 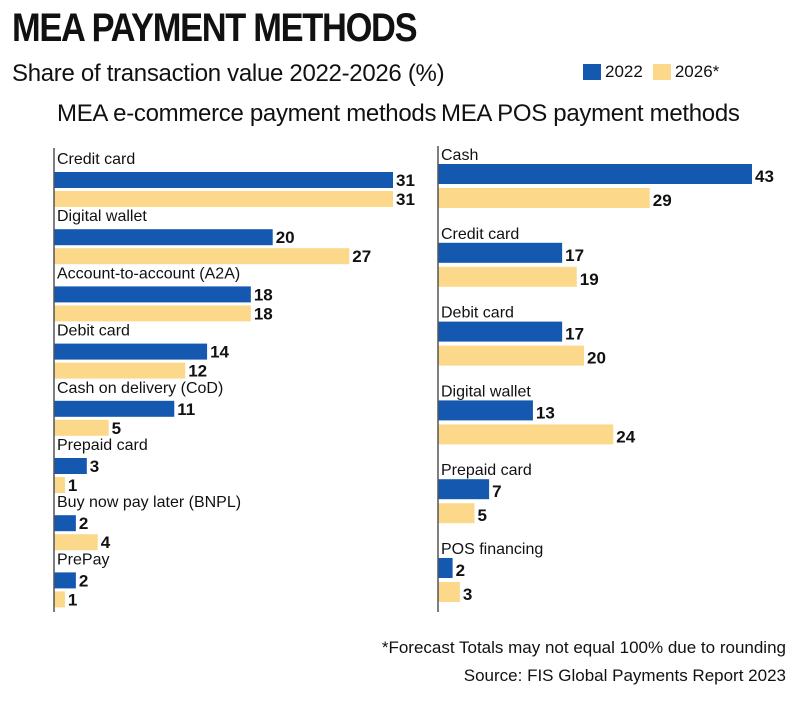 I want to click on legend-item-2026: 2026*, so click(x=686, y=72).